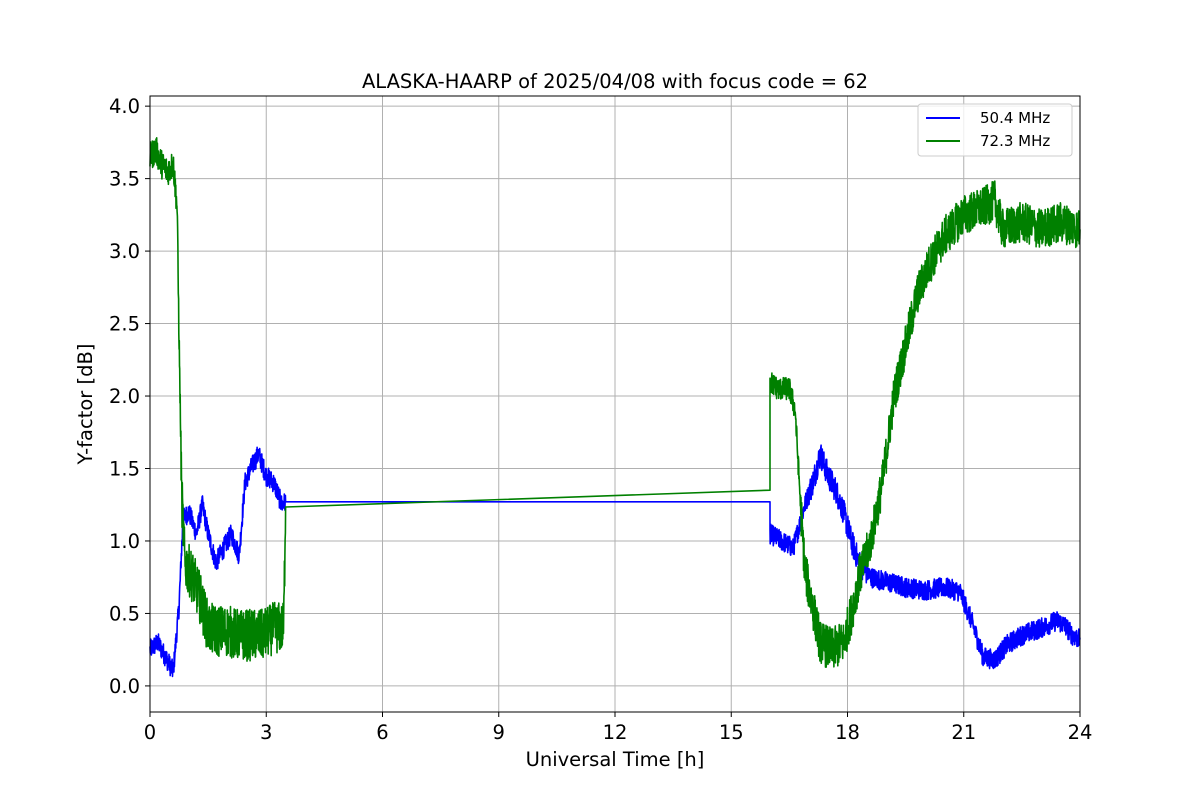 Image resolution: width=1200 pixels, height=800 pixels. I want to click on y-tick-label: 2.0, so click(124, 396).